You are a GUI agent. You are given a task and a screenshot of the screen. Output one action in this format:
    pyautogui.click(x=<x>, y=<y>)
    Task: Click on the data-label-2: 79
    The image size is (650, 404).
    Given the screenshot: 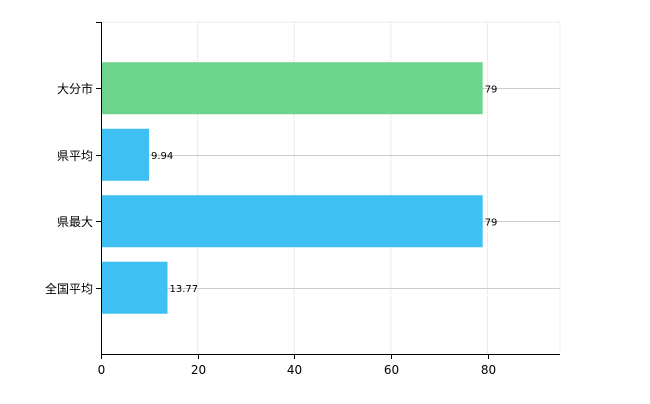 What is the action you would take?
    pyautogui.click(x=491, y=222)
    